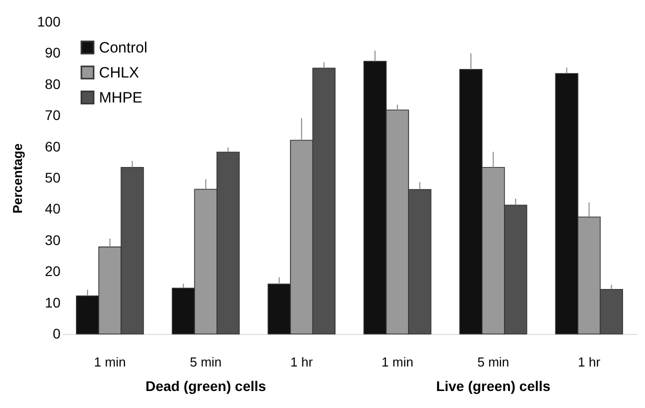 This screenshot has width=645, height=408. Describe the element at coordinates (493, 386) in the screenshot. I see `text: Live (green) cells` at that location.